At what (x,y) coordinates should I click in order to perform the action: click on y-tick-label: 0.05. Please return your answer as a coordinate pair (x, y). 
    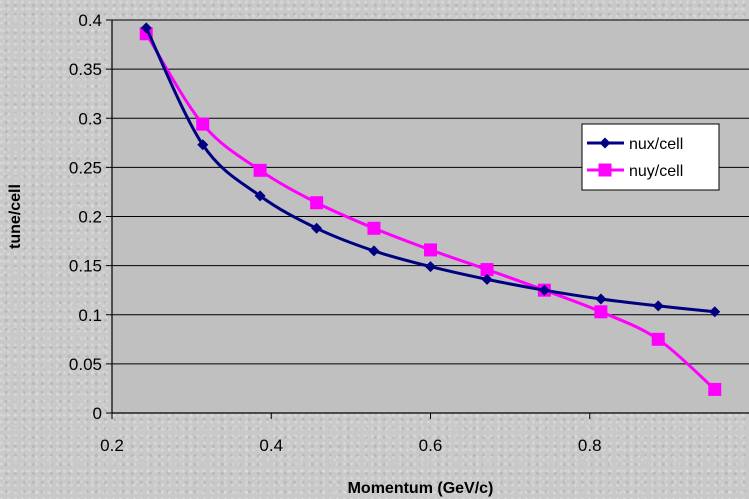
    Looking at the image, I should click on (85, 364).